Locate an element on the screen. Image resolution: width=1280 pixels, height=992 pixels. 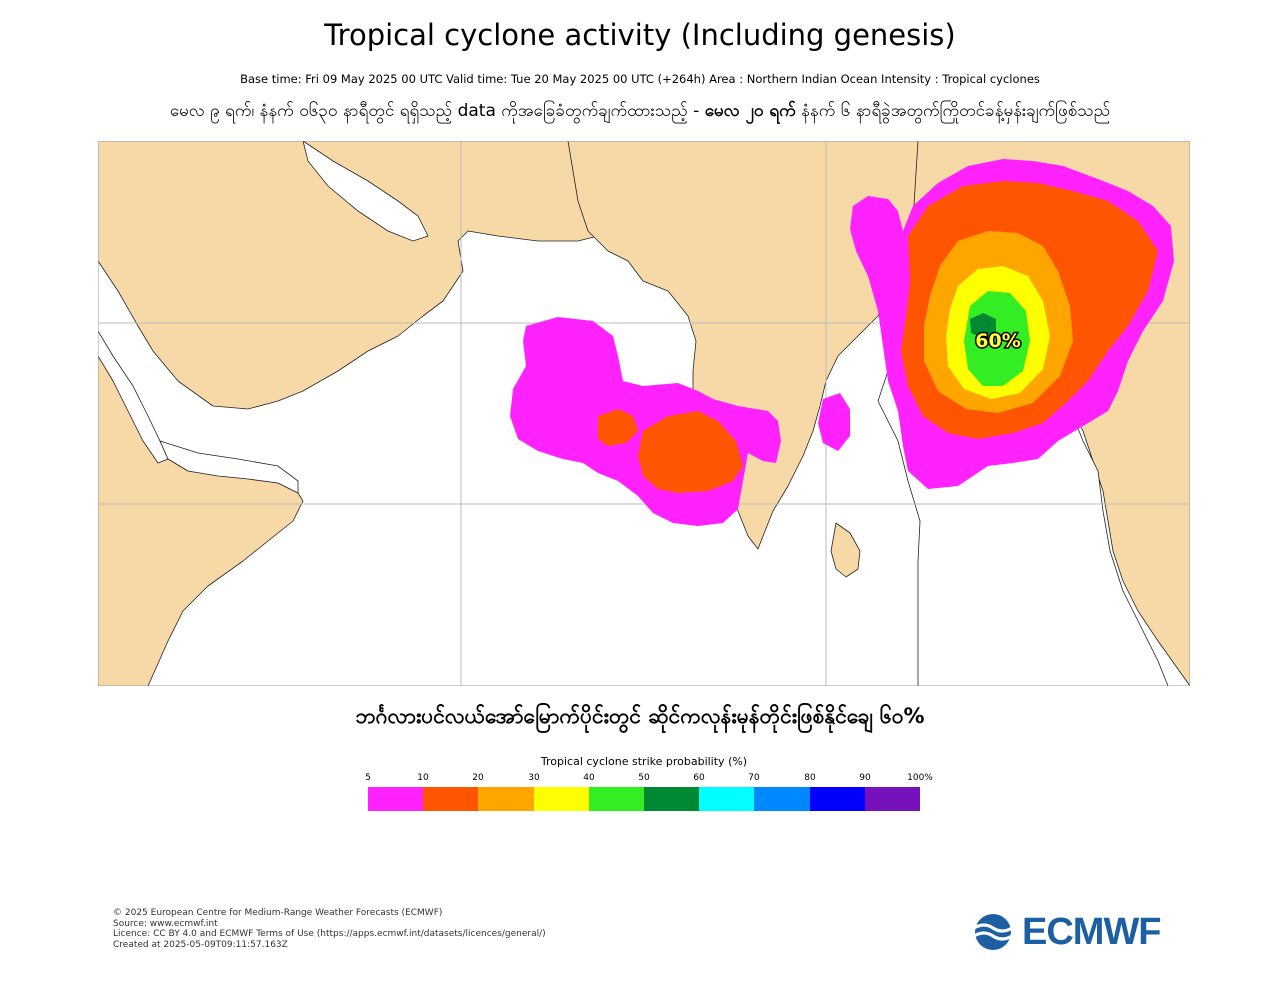
west-india-coast-5pct-area is located at coordinates (834, 422).